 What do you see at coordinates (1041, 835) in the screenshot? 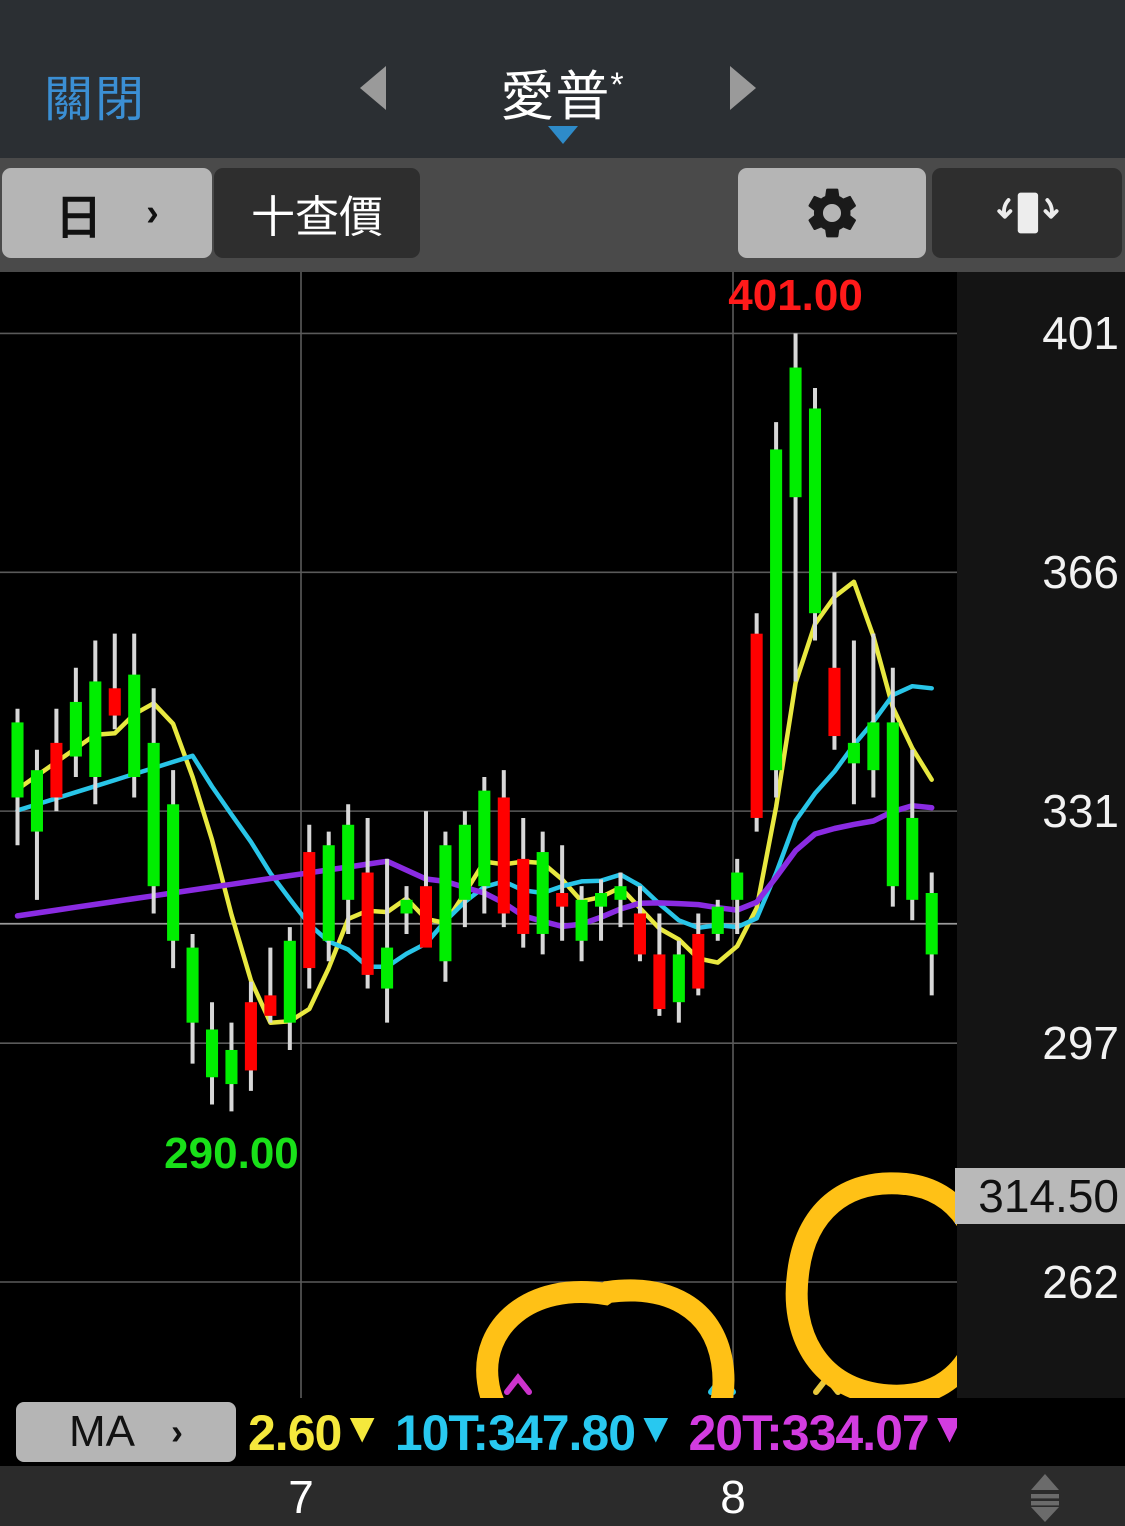
I see `price-axis: 401 366 331 297 262` at bounding box center [1041, 835].